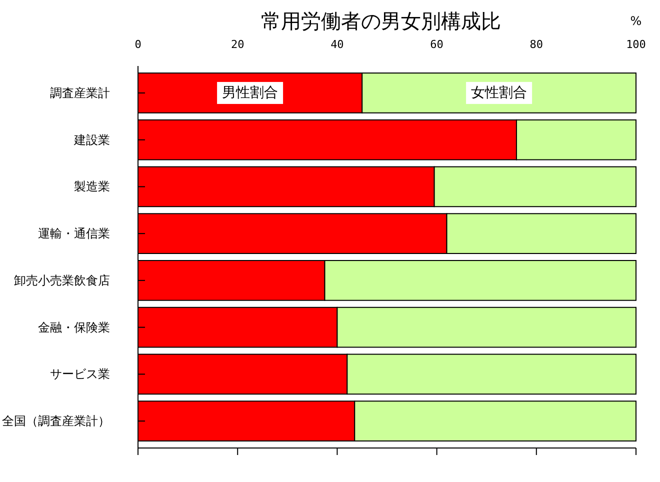 The image size is (660, 482). Describe the element at coordinates (237, 44) in the screenshot. I see `x-tick-label: 20` at that location.